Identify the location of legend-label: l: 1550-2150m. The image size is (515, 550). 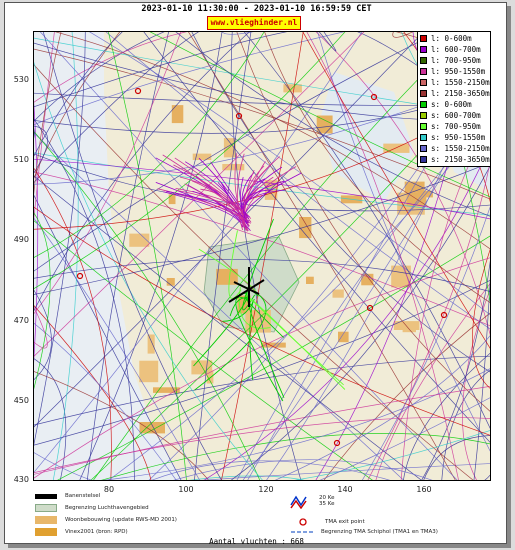
(460, 82).